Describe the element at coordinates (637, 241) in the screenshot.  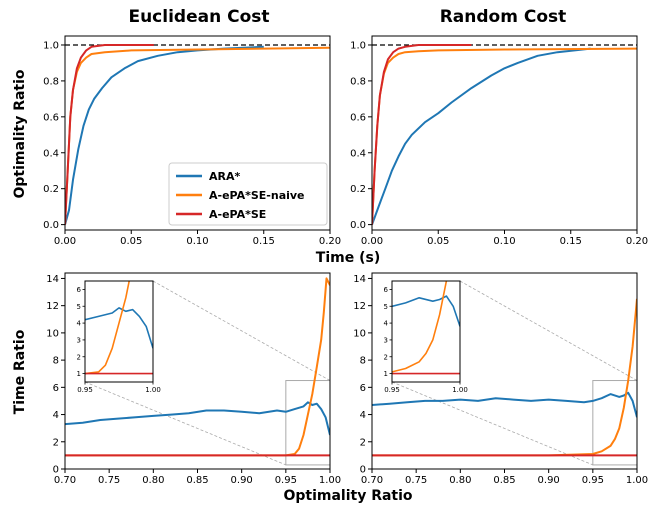
I see `top_right-xtick-label: 0.20` at that location.